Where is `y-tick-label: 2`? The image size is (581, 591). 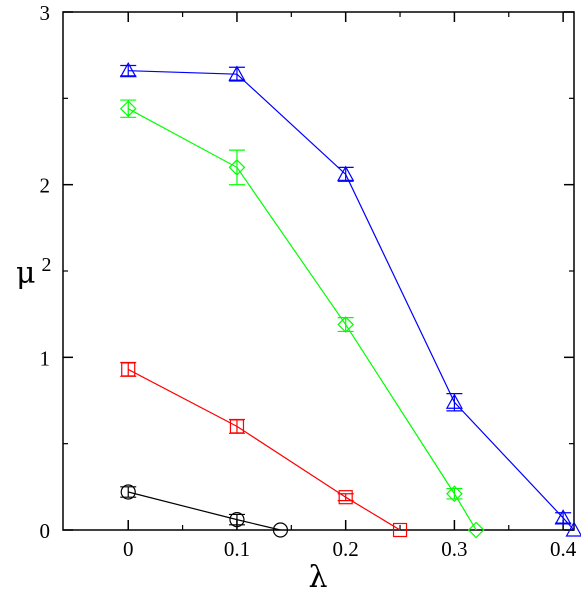 y-tick-label: 2 is located at coordinates (45, 186).